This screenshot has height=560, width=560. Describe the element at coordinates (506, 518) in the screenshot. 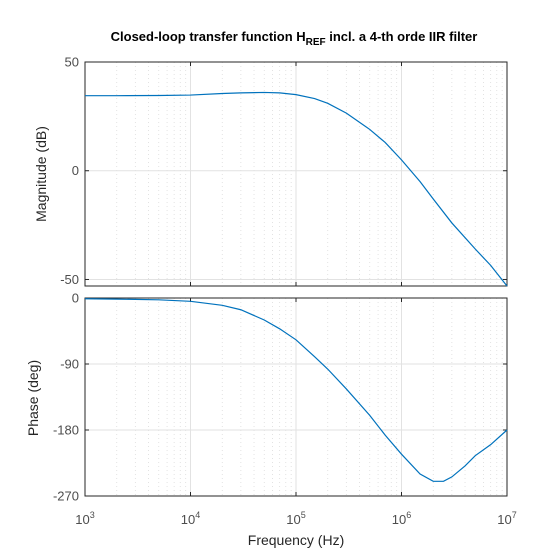

I see `x-tick-label: 10⁷` at that location.